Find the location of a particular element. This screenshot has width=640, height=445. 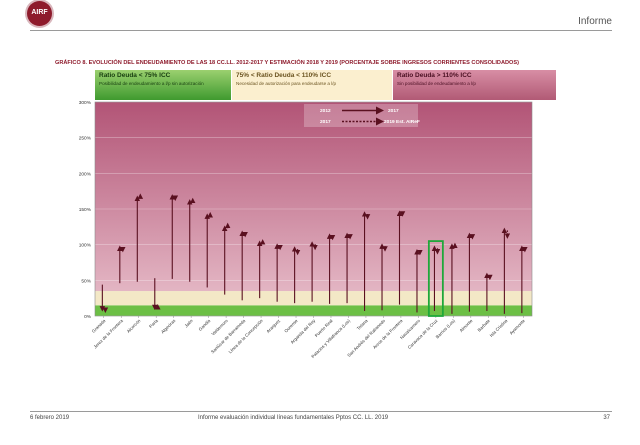

key-label-2012: 2012 is located at coordinates (325, 111).